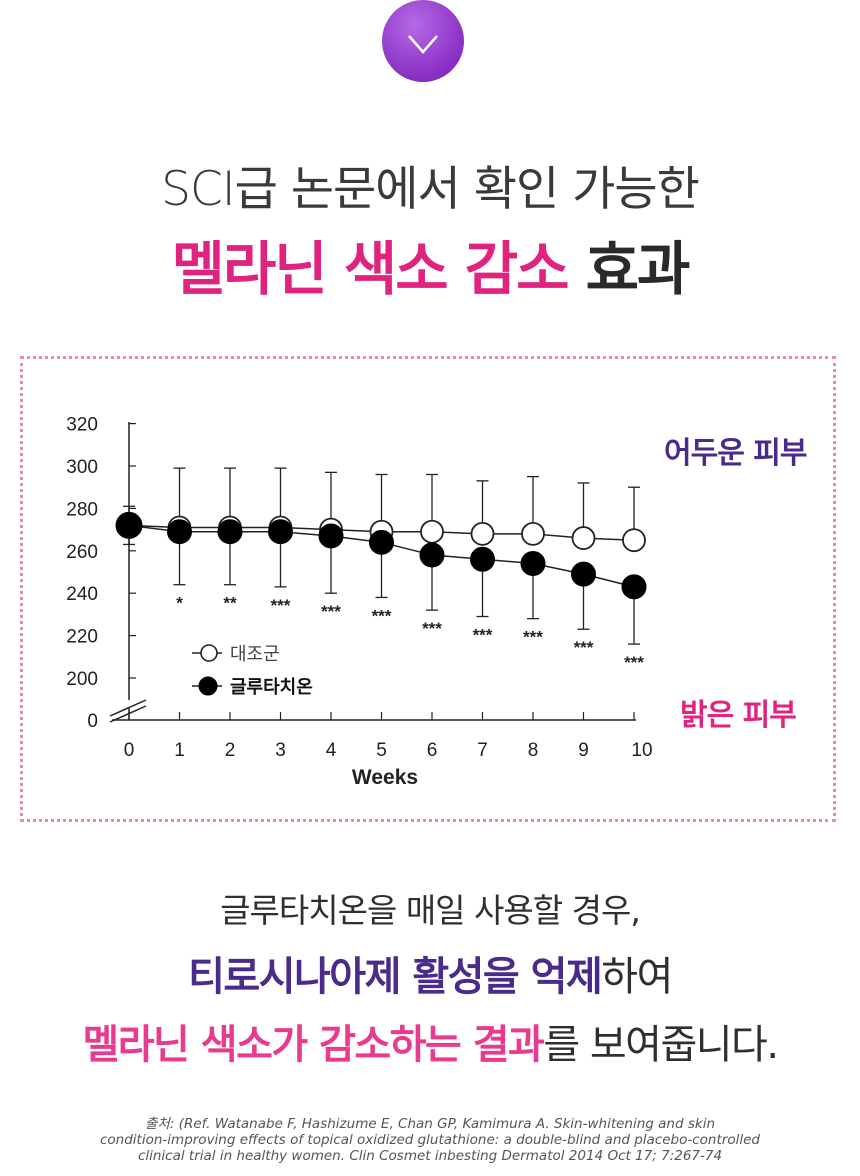  I want to click on scroll-down-button, so click(423, 41).